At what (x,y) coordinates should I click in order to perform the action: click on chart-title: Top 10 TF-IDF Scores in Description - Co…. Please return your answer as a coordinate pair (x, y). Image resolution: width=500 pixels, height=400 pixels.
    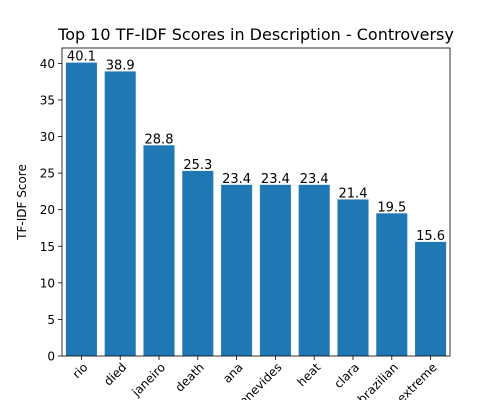
    Looking at the image, I should click on (255, 34).